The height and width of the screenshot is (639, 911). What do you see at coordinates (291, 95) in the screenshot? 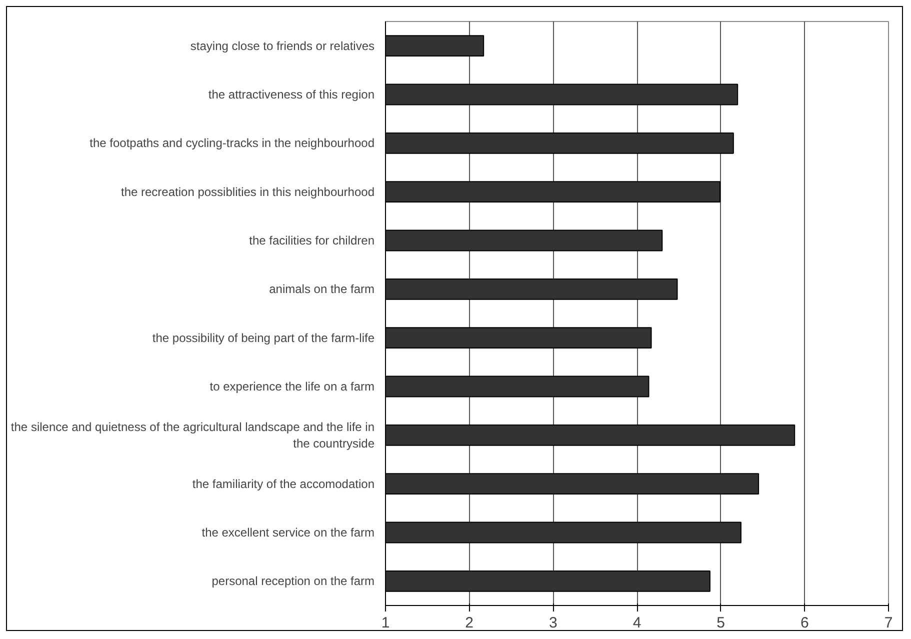
I see `y-tick-label: the attractiveness of this region` at bounding box center [291, 95].